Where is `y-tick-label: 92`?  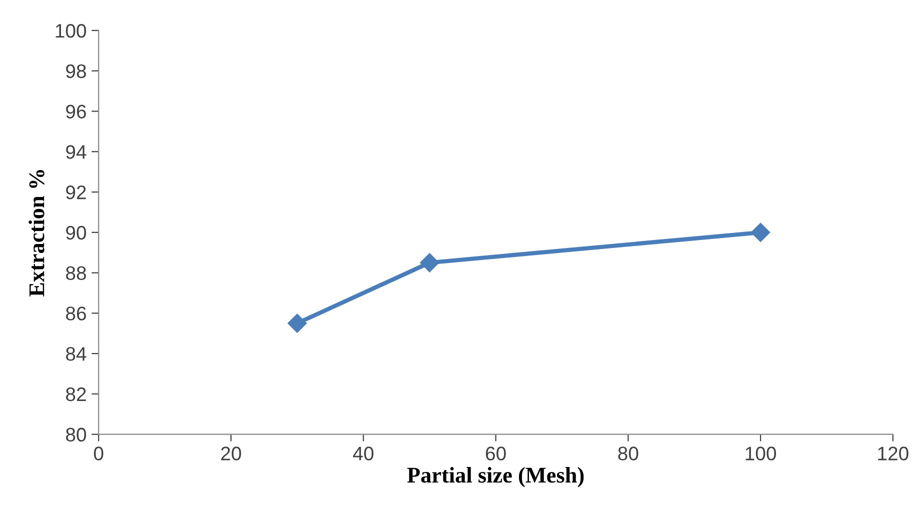
y-tick-label: 92 is located at coordinates (76, 192).